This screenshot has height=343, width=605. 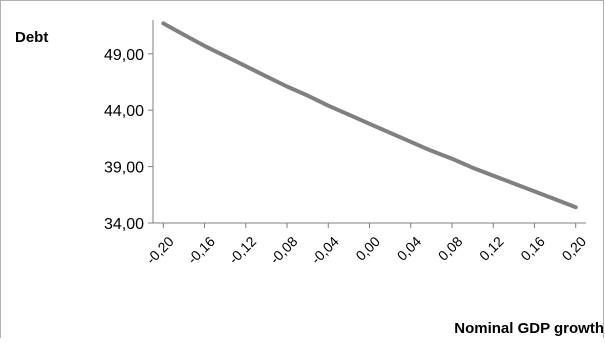 I want to click on y-tick-label: 49,00, so click(x=124, y=55).